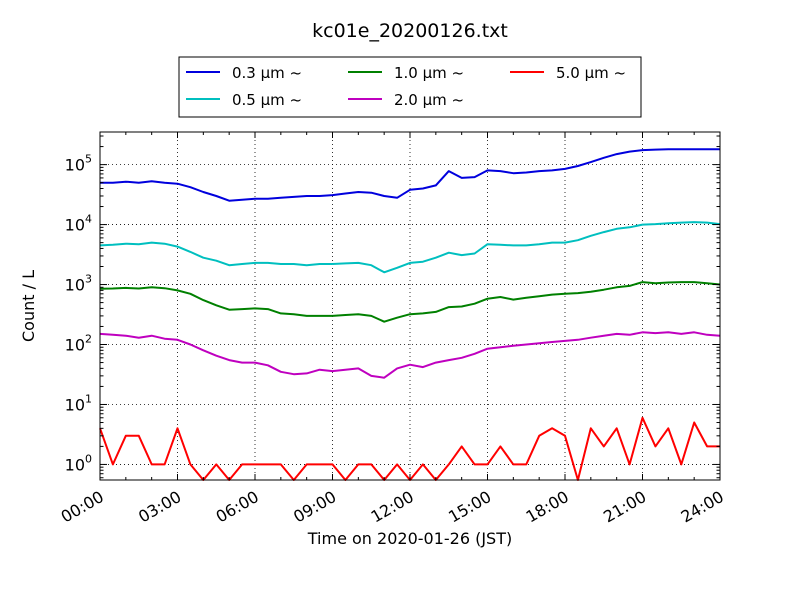  I want to click on legend-label-4: 2.0 μm ~, so click(429, 100).